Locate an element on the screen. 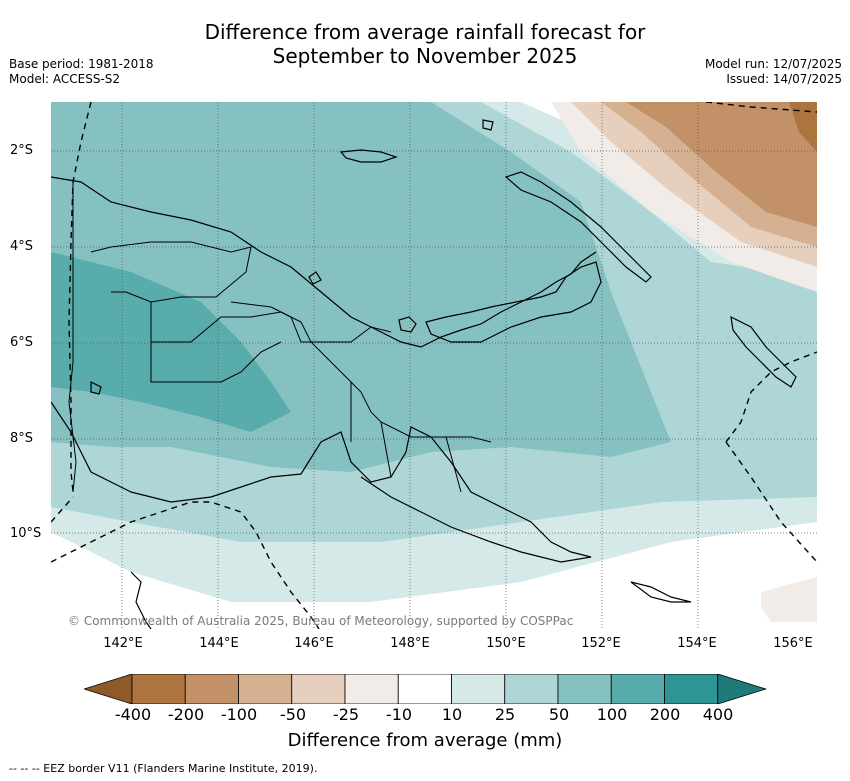 The image size is (850, 781). colorbar-tick: 50 is located at coordinates (559, 714).